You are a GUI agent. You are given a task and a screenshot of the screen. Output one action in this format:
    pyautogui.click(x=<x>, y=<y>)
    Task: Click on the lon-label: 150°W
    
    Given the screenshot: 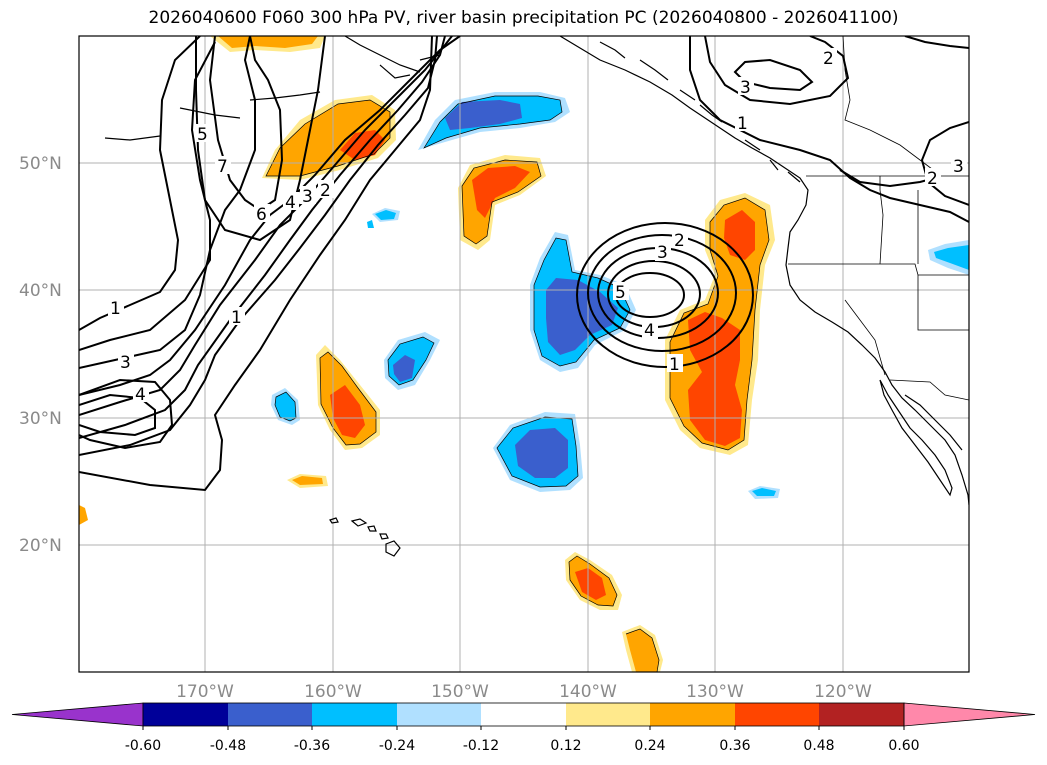 What is the action you would take?
    pyautogui.click(x=460, y=692)
    